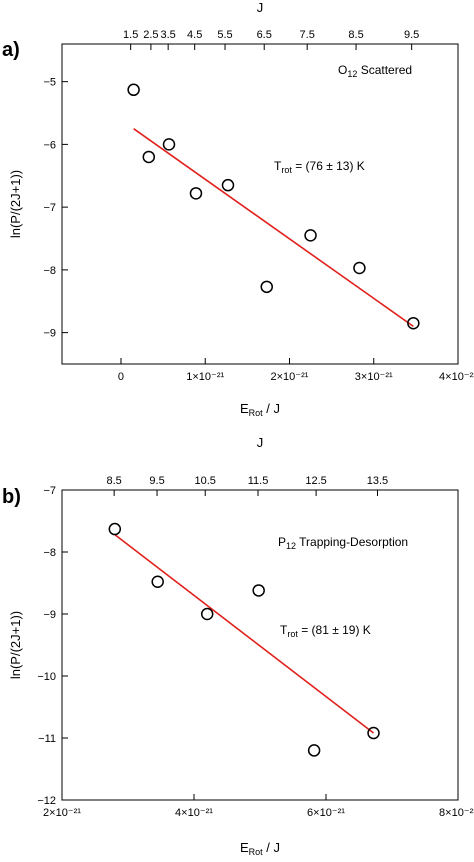 The width and height of the screenshot is (474, 862). I want to click on x-tick-label: 6×10⁻²¹, so click(326, 813).